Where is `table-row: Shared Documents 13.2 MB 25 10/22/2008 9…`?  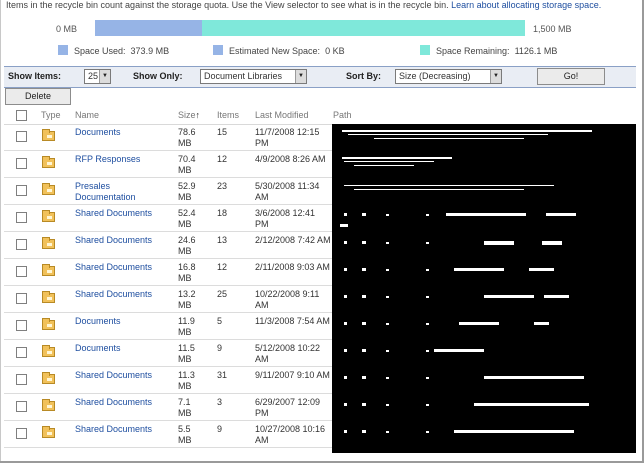 table-row: Shared Documents 13.2 MB 25 10/22/2008 9… is located at coordinates (320, 299).